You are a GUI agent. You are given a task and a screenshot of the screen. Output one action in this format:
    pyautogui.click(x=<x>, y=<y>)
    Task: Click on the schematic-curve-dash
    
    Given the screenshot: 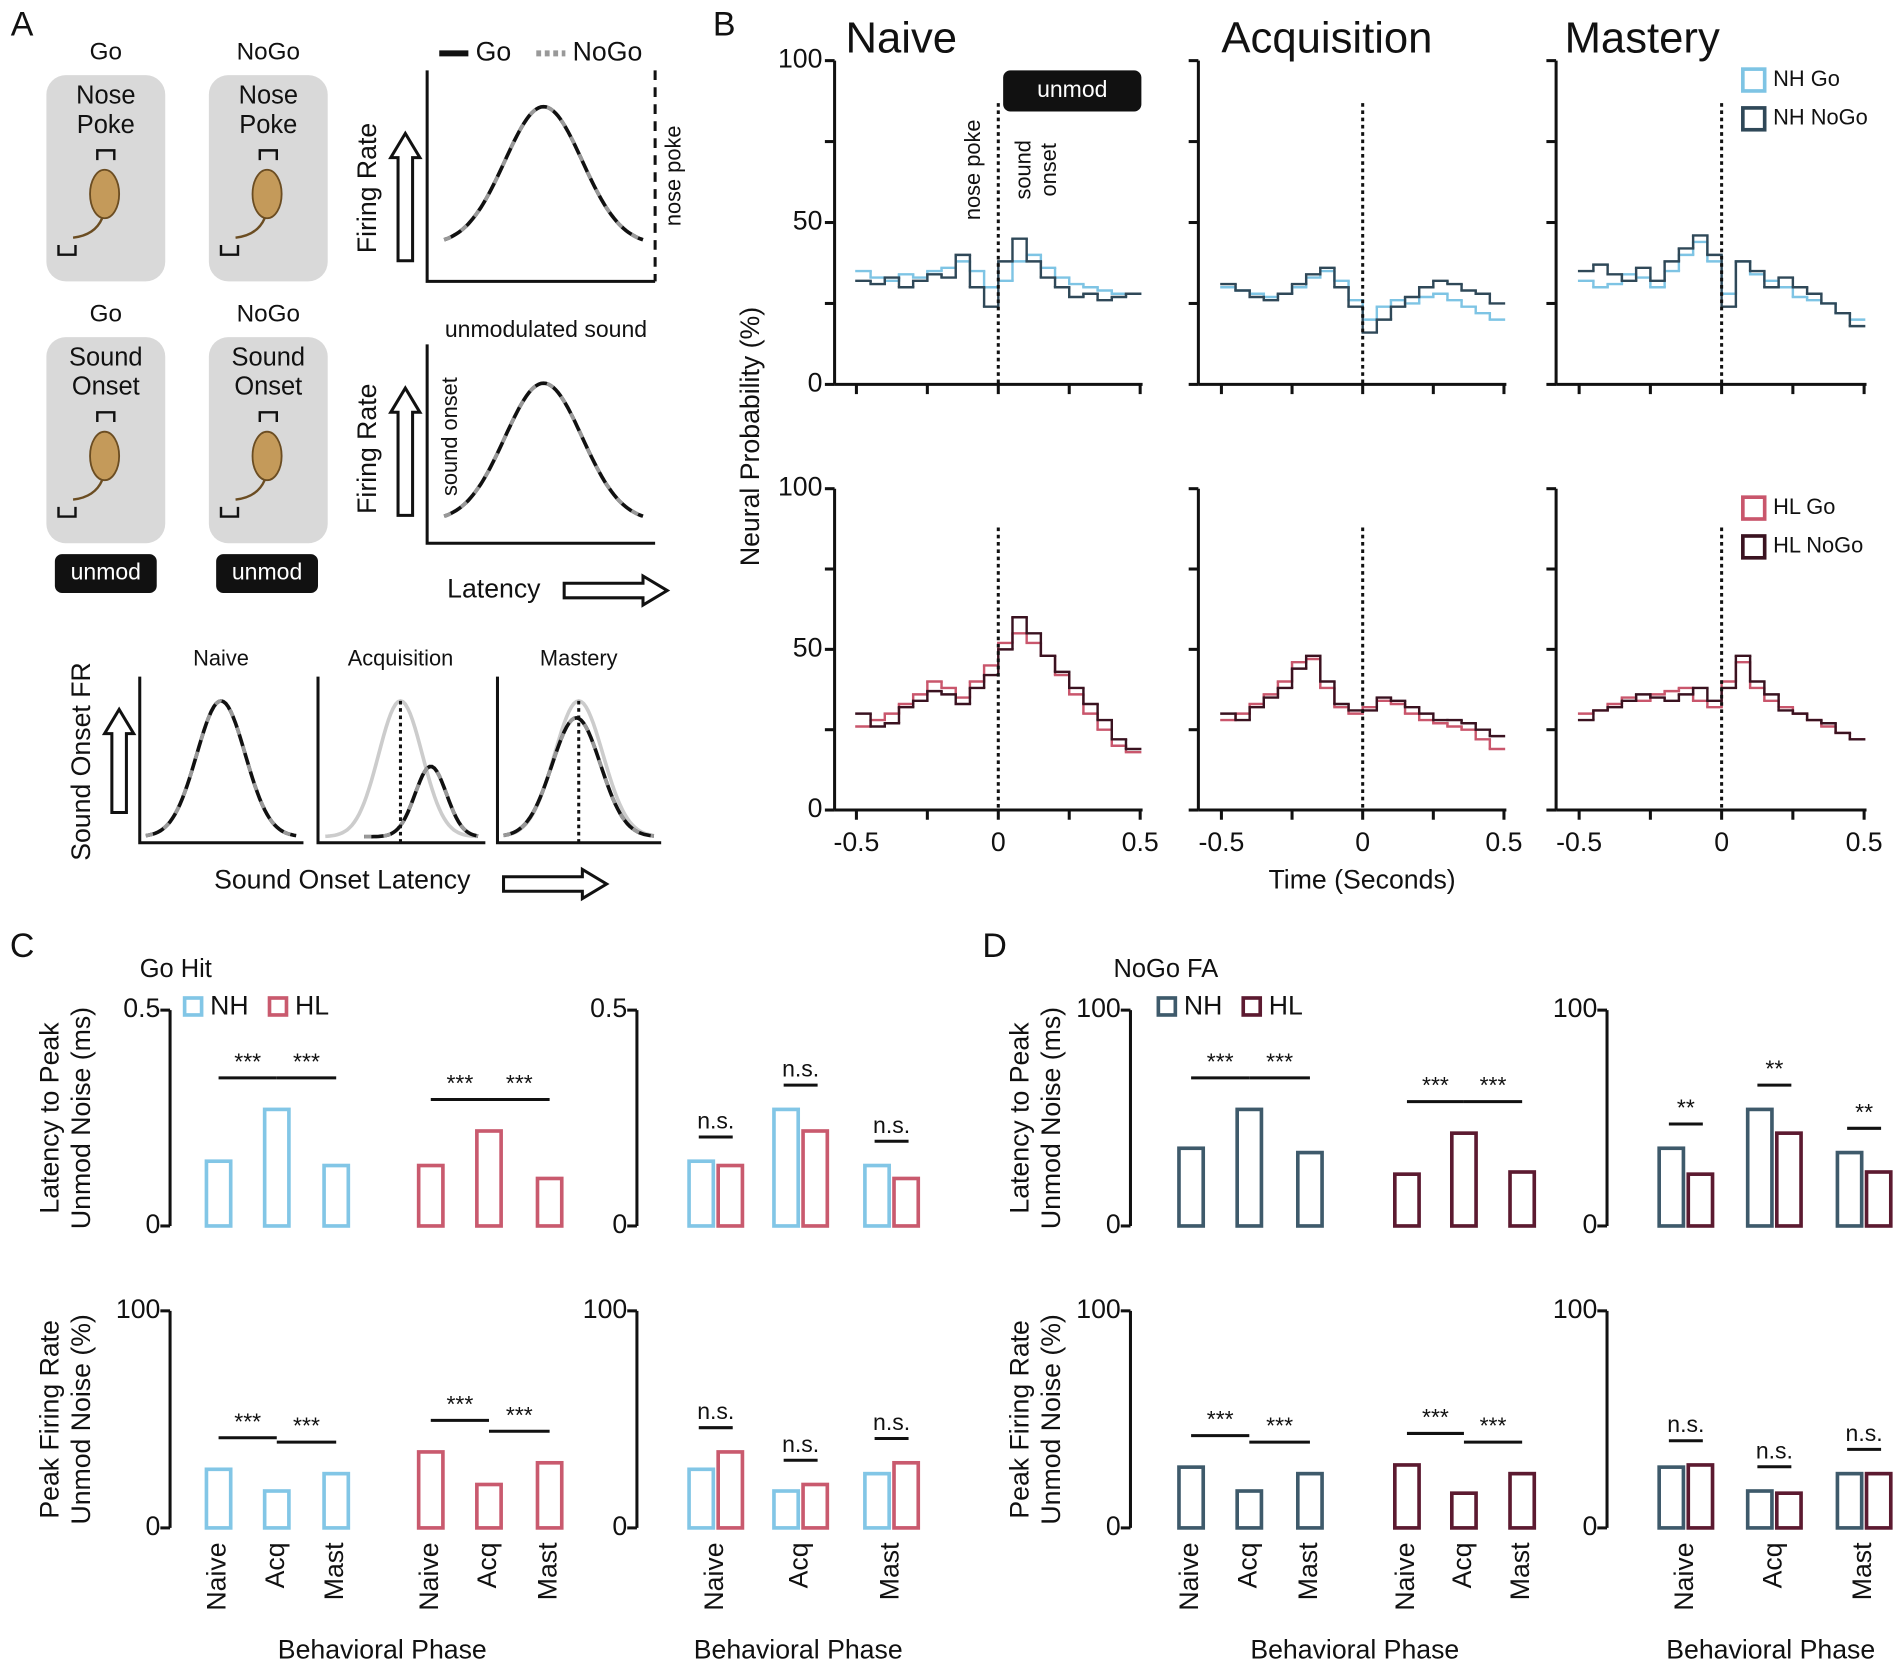 What is the action you would take?
    pyautogui.click(x=221, y=768)
    